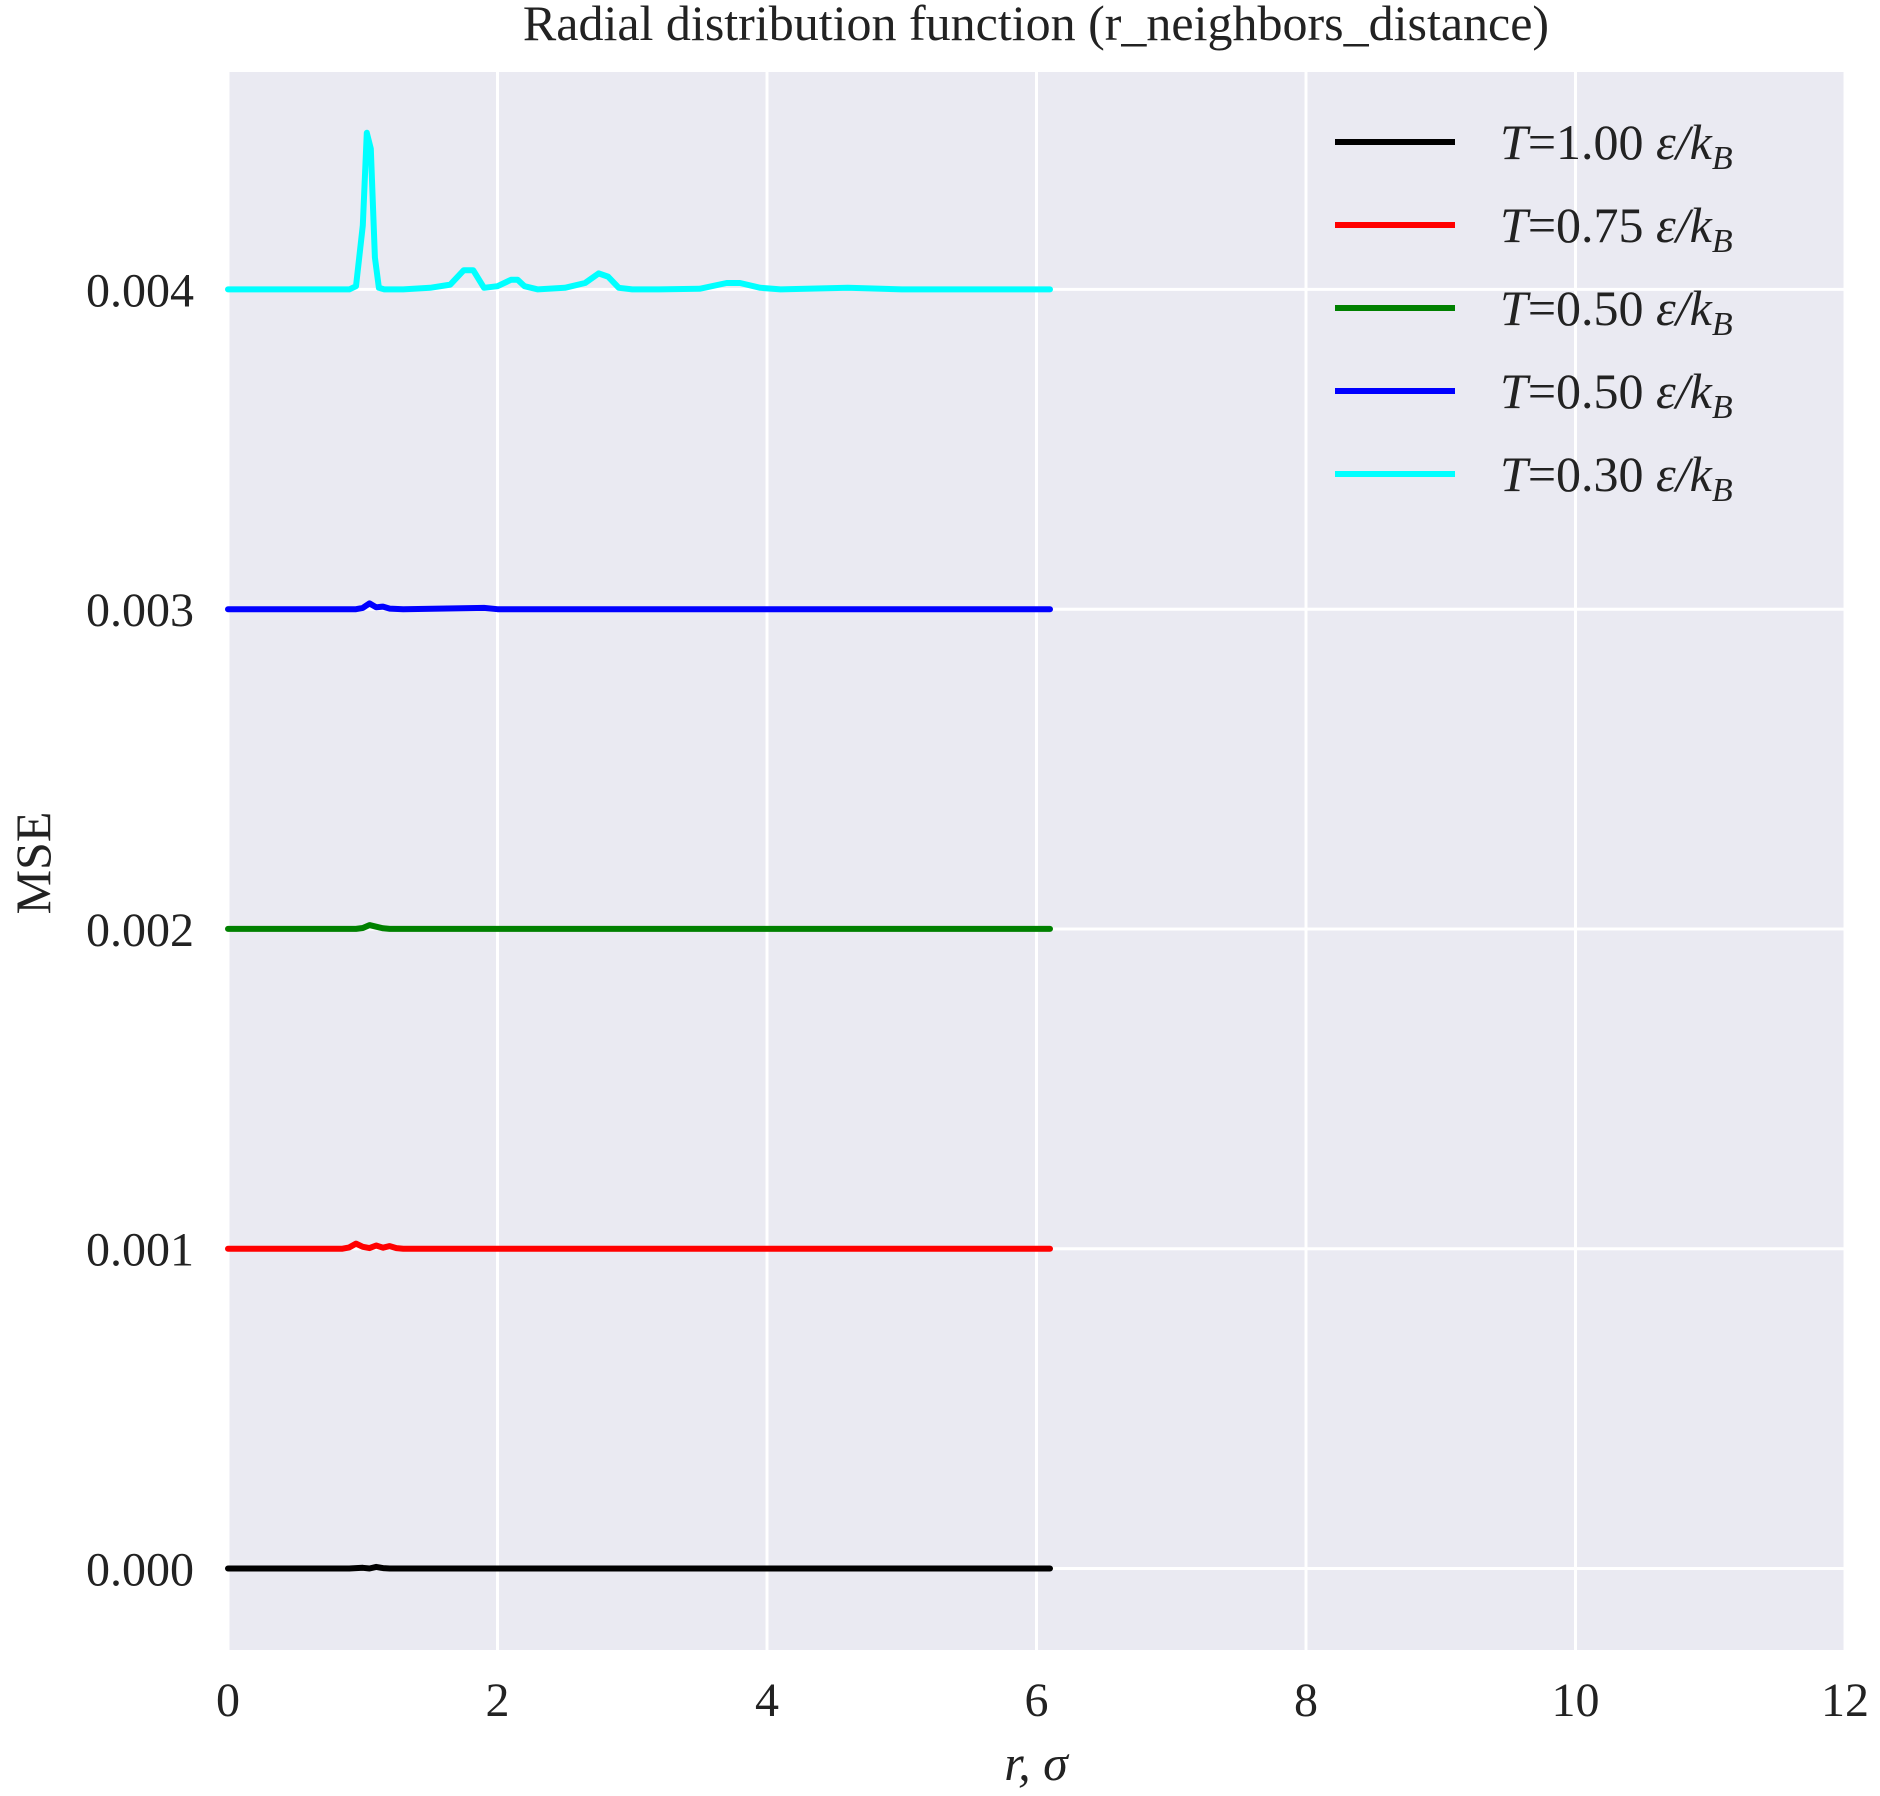 The height and width of the screenshot is (1796, 1880). What do you see at coordinates (1037, 1763) in the screenshot?
I see `x-axis-label: r, σ` at bounding box center [1037, 1763].